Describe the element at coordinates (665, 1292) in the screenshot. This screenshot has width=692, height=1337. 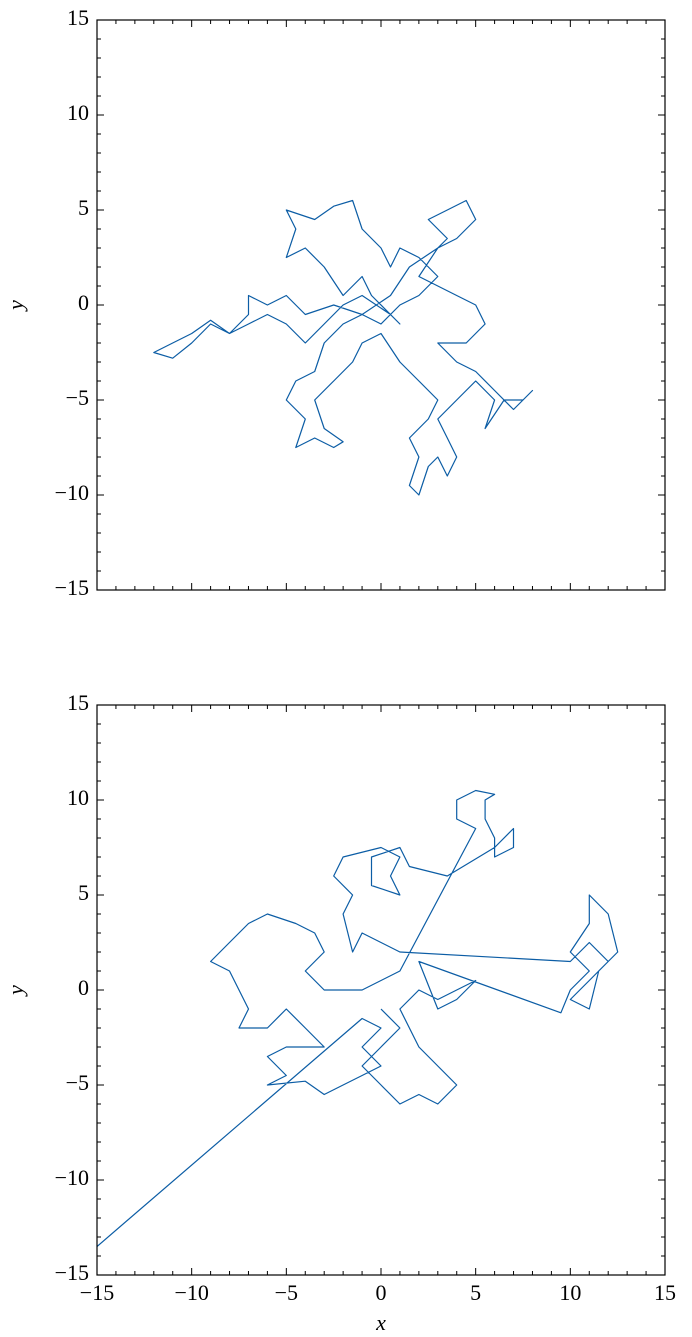
I see `x-tick-label: 15` at that location.